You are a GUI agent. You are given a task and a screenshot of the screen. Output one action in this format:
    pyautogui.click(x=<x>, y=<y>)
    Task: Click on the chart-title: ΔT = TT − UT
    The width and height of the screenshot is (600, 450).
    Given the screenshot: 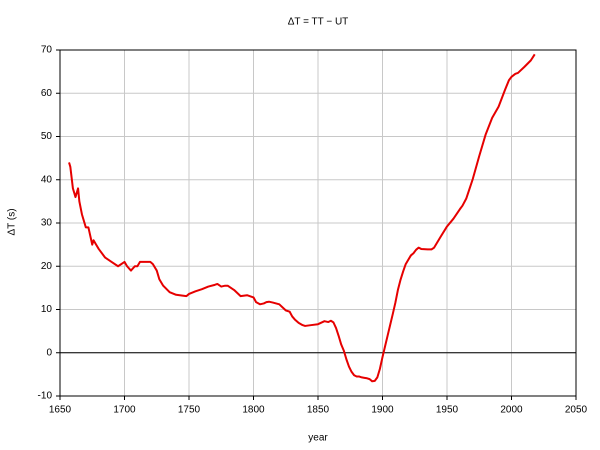 What is the action you would take?
    pyautogui.click(x=318, y=22)
    